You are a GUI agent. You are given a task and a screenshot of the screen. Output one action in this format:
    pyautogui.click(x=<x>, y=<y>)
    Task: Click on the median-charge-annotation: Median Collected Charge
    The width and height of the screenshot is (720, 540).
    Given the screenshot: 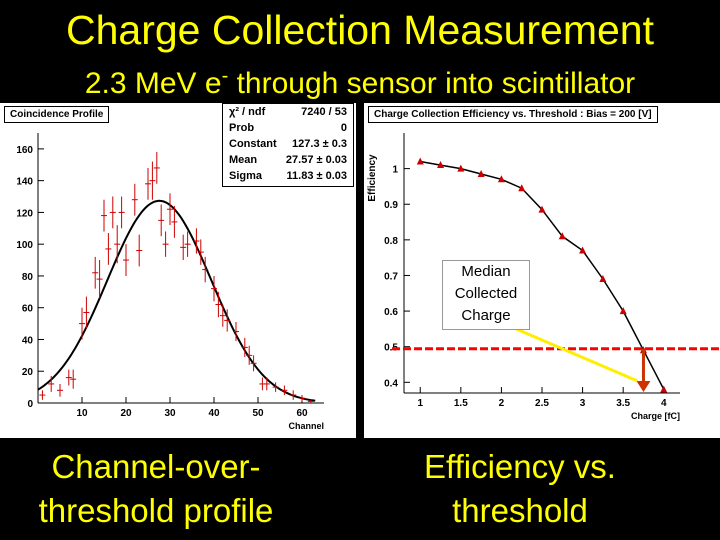 What is the action you would take?
    pyautogui.click(x=486, y=295)
    